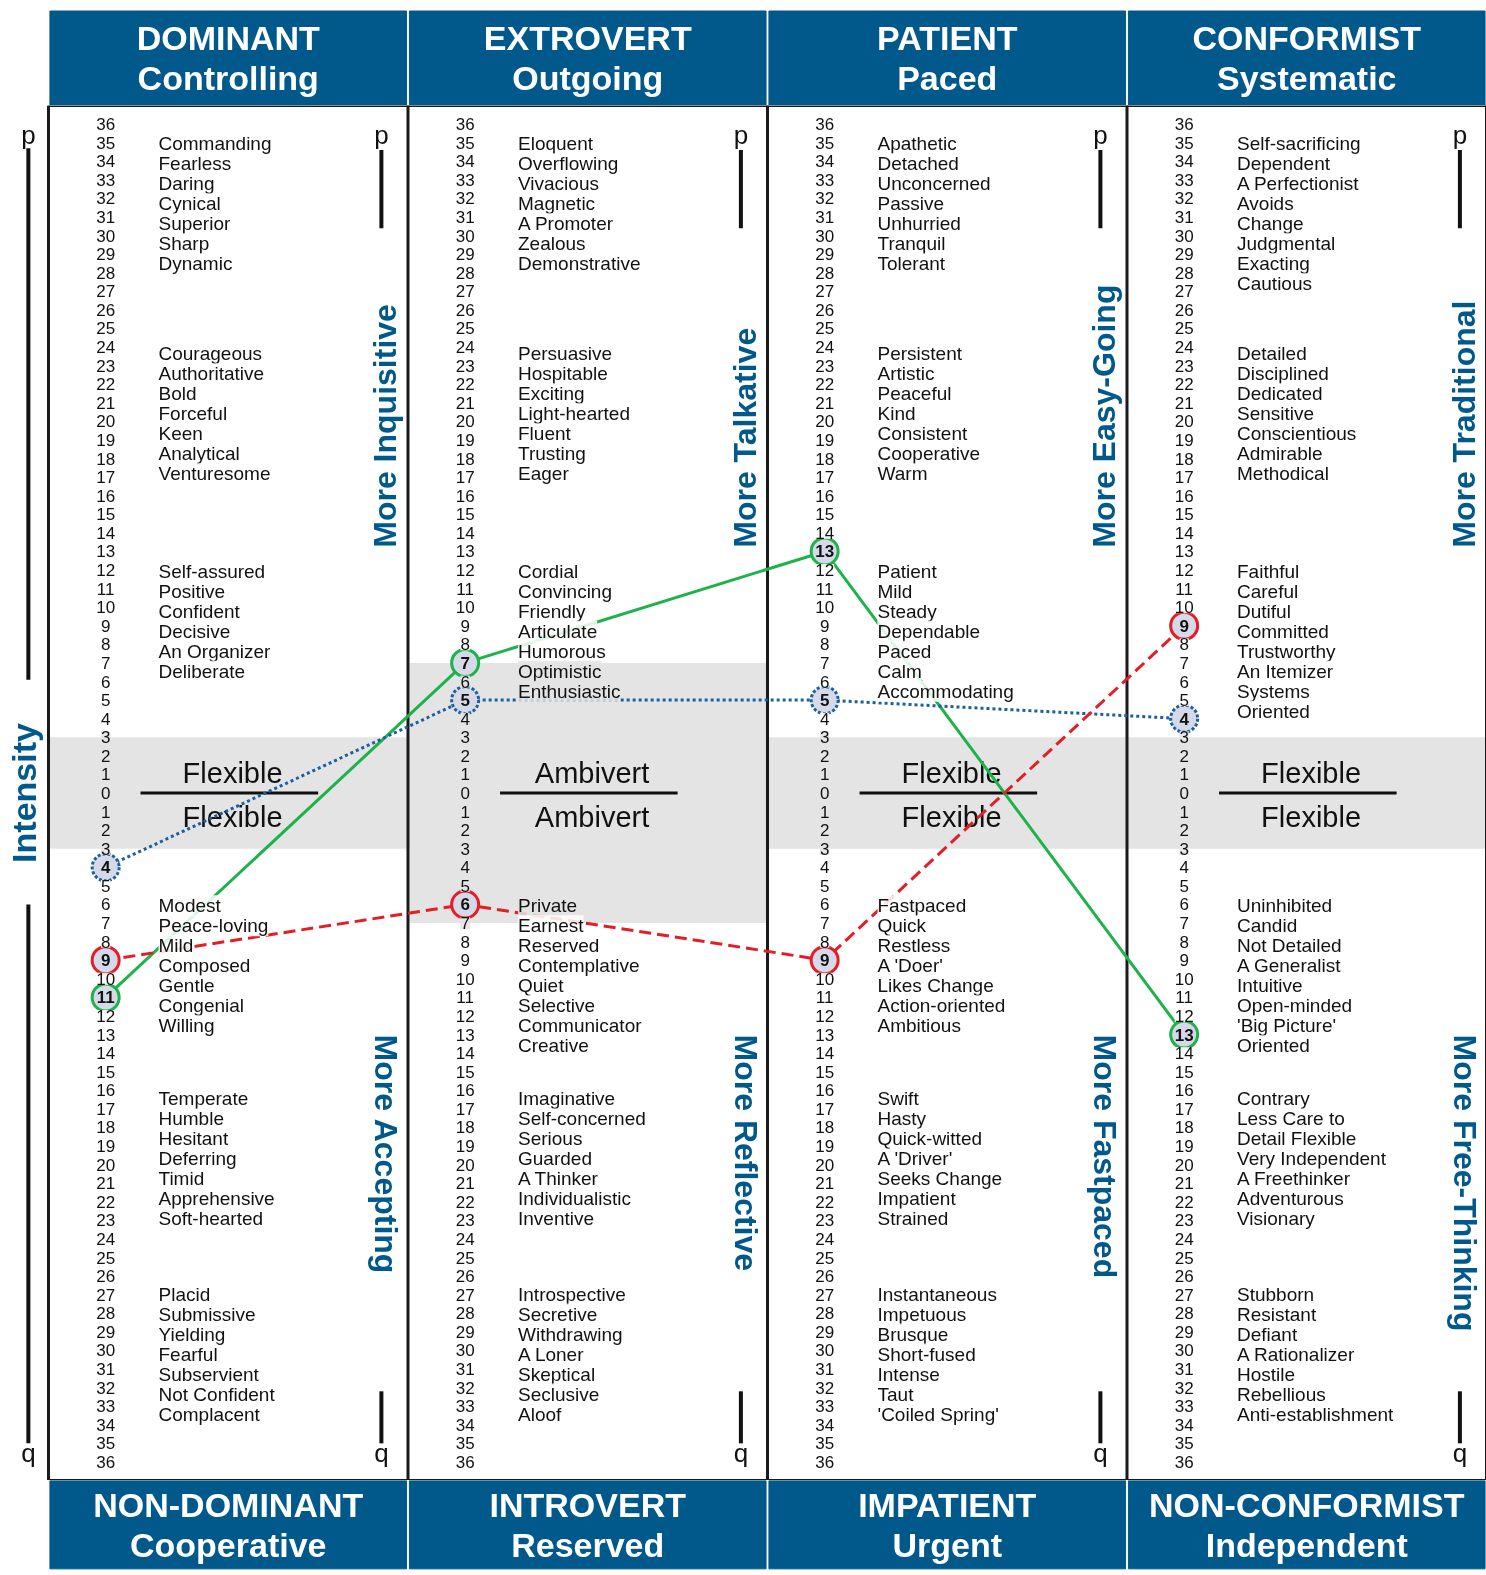  I want to click on y-tick-label: 11, so click(105, 998).